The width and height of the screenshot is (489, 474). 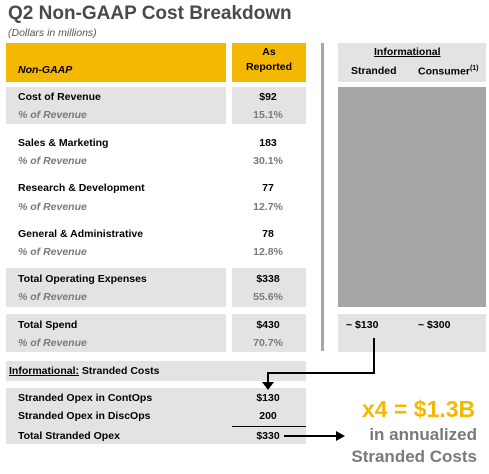 I want to click on stranded-header-rest: Stranded Costs, so click(x=119, y=371).